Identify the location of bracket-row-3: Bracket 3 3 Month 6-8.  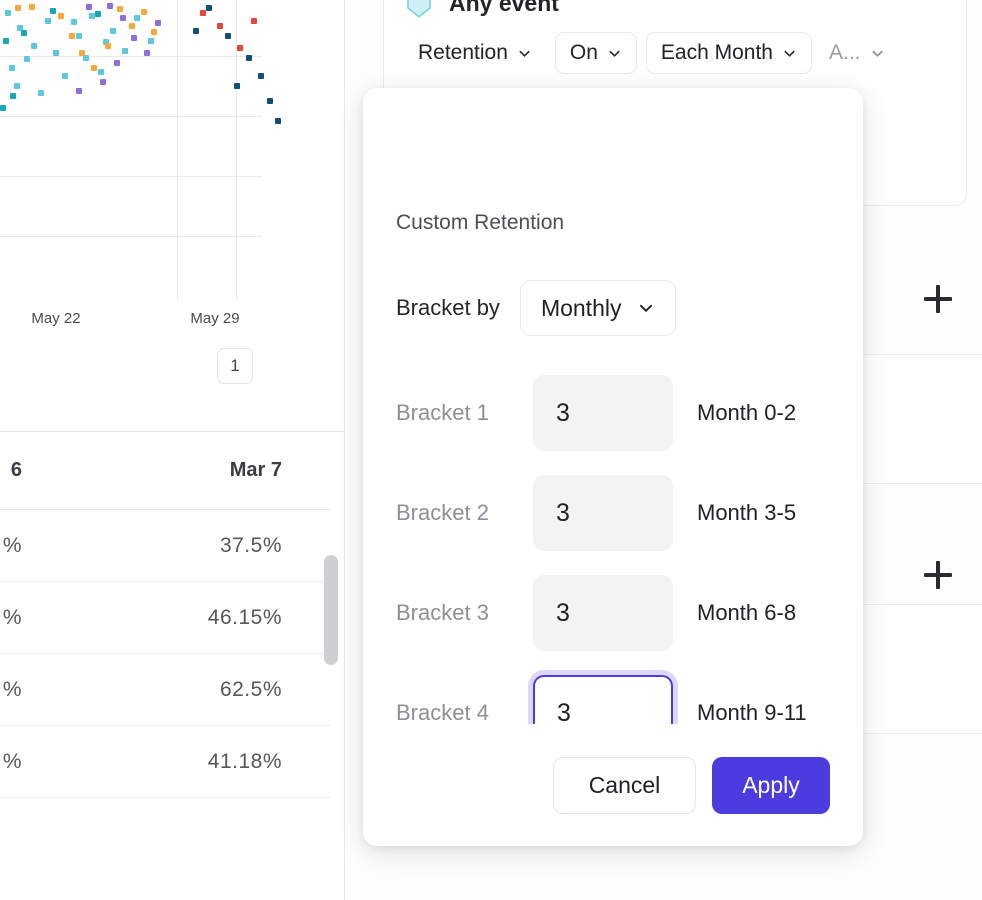
(596, 613).